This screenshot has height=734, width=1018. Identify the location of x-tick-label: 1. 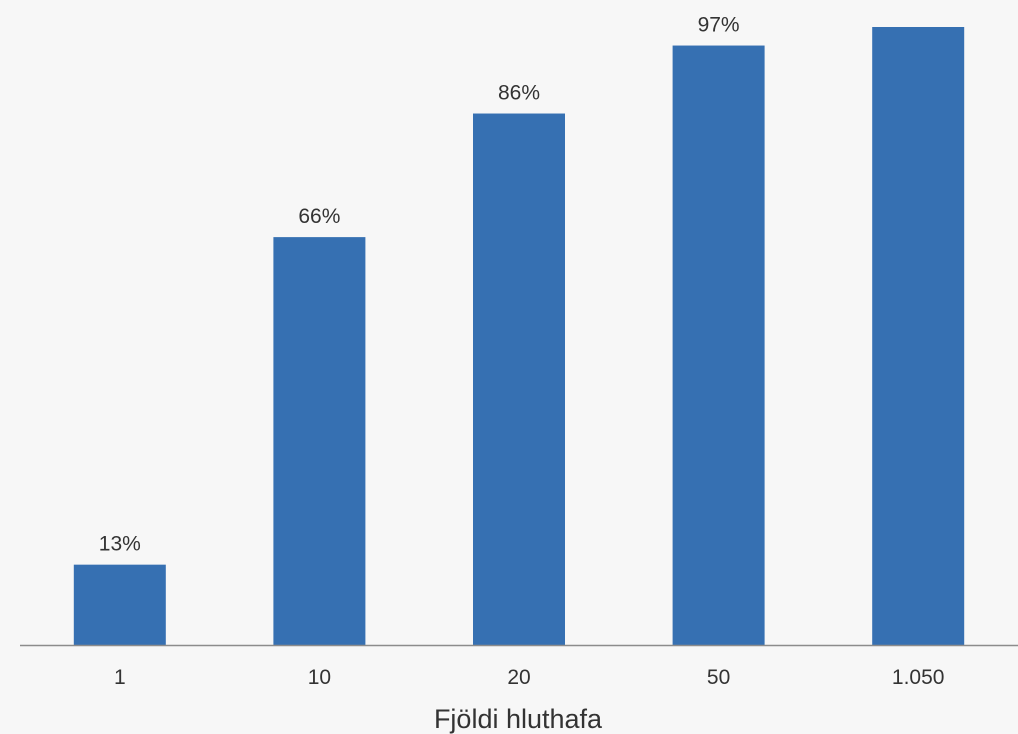
(120, 677).